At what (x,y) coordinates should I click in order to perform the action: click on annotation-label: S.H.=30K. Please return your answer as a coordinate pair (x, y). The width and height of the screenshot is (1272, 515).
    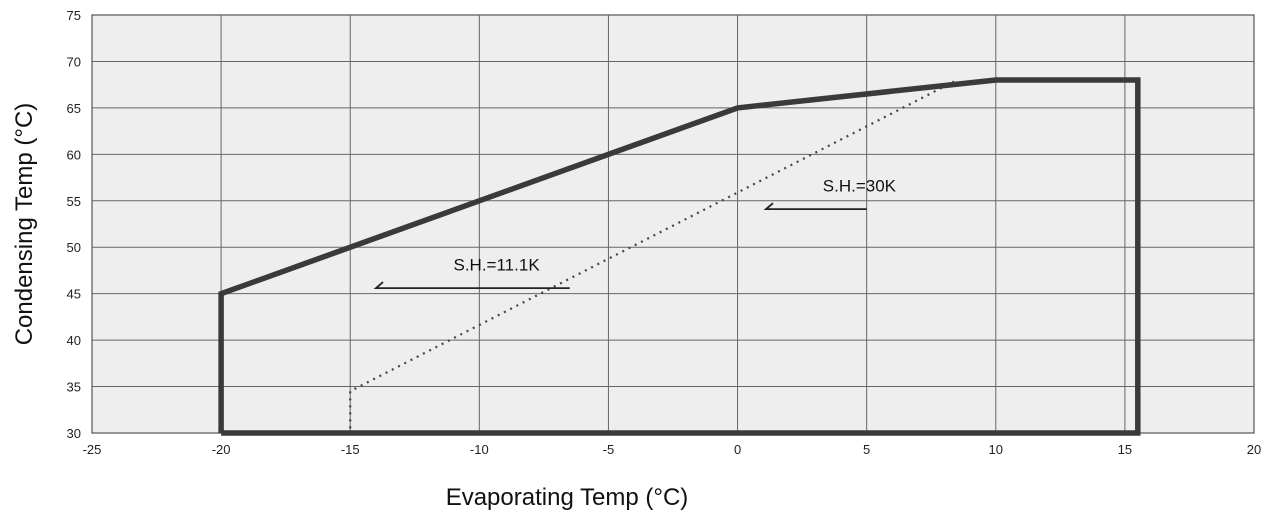
    Looking at the image, I should click on (860, 185).